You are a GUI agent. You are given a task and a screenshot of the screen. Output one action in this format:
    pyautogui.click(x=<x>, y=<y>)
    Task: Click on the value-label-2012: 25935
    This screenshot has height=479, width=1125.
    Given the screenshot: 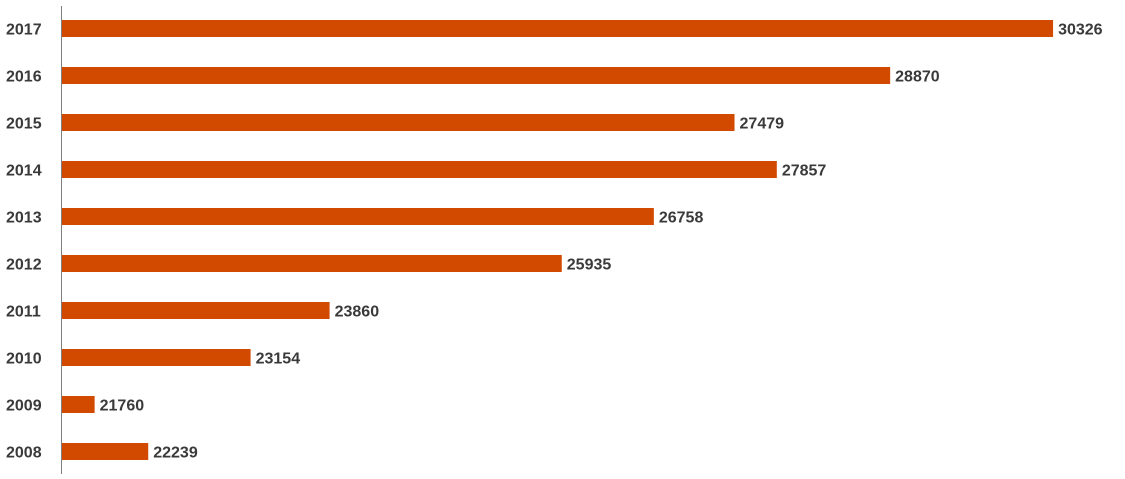 What is the action you would take?
    pyautogui.click(x=589, y=265)
    